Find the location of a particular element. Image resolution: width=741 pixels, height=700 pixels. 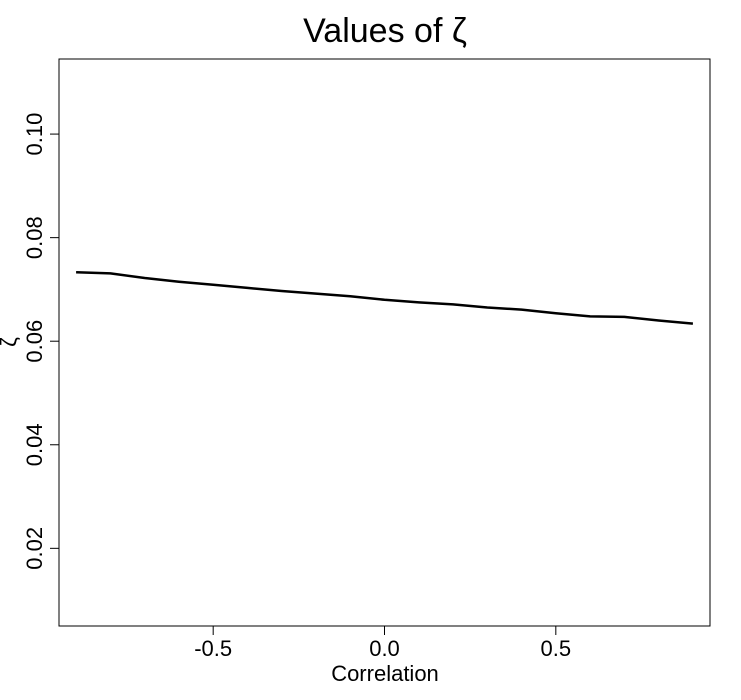

x-axis: -0.5 0.0 0.5 is located at coordinates (382, 643).